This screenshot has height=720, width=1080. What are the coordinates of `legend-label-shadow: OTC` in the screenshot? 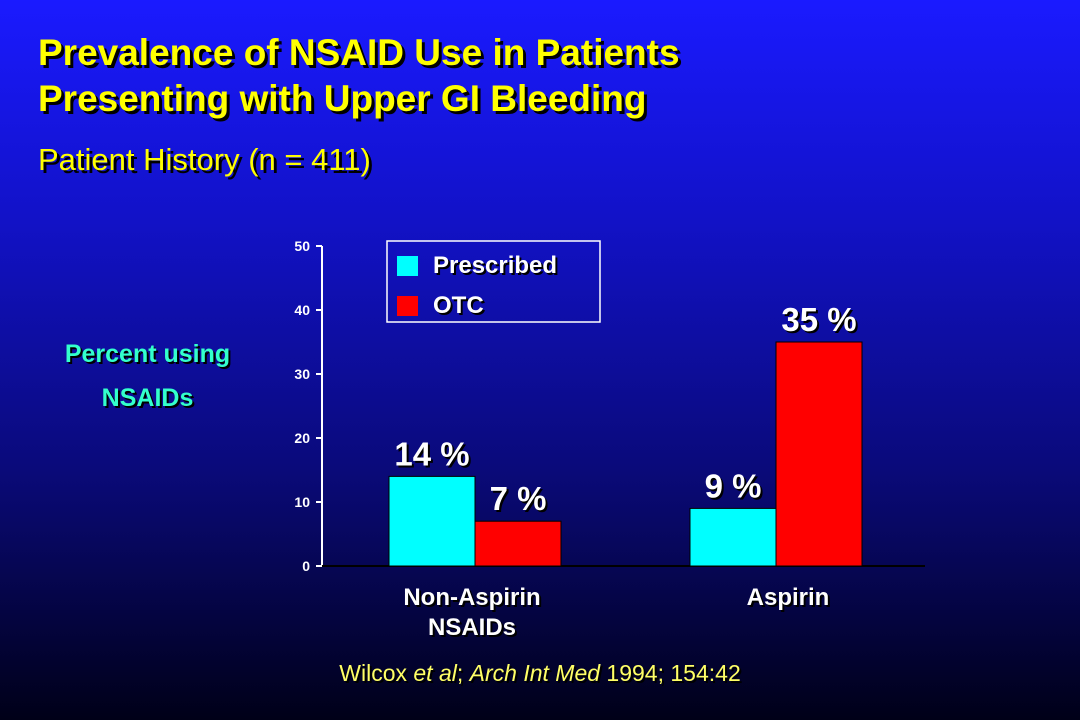 It's located at (460, 307).